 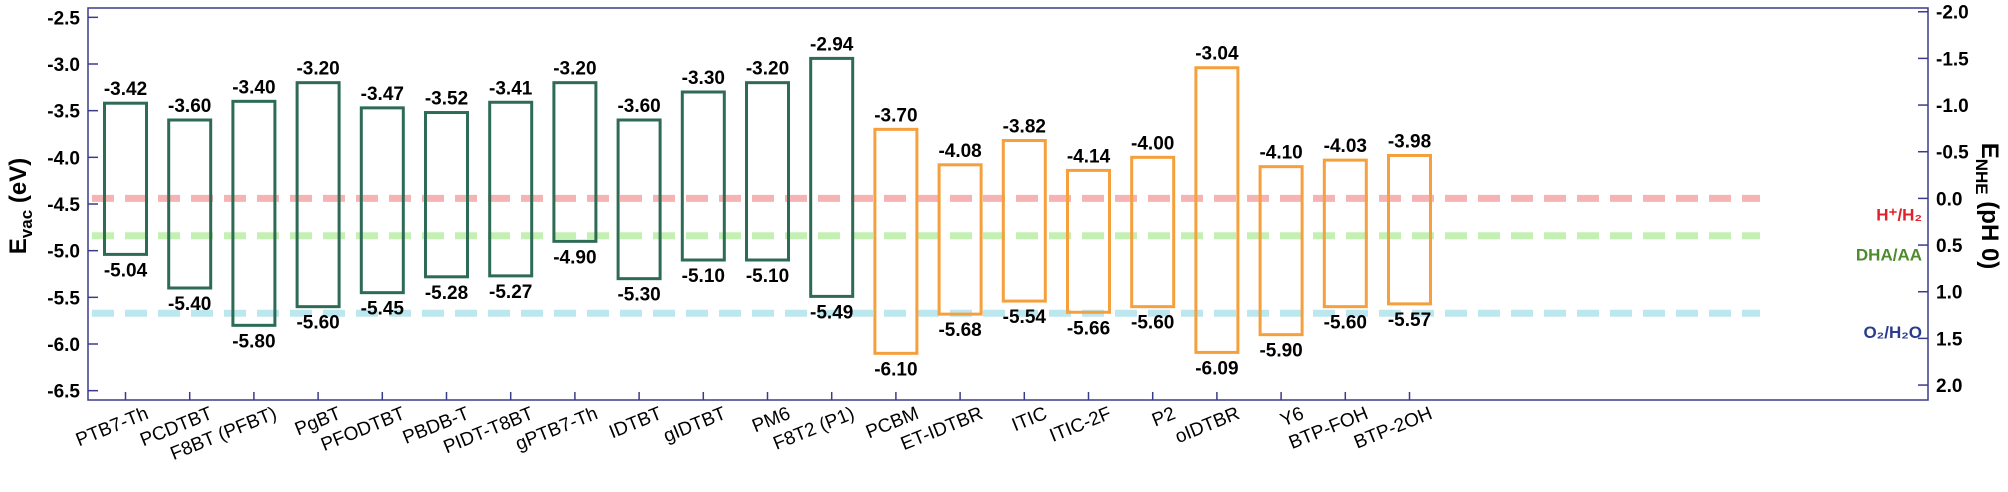 I want to click on category-label: gIDTBT, so click(x=695, y=425).